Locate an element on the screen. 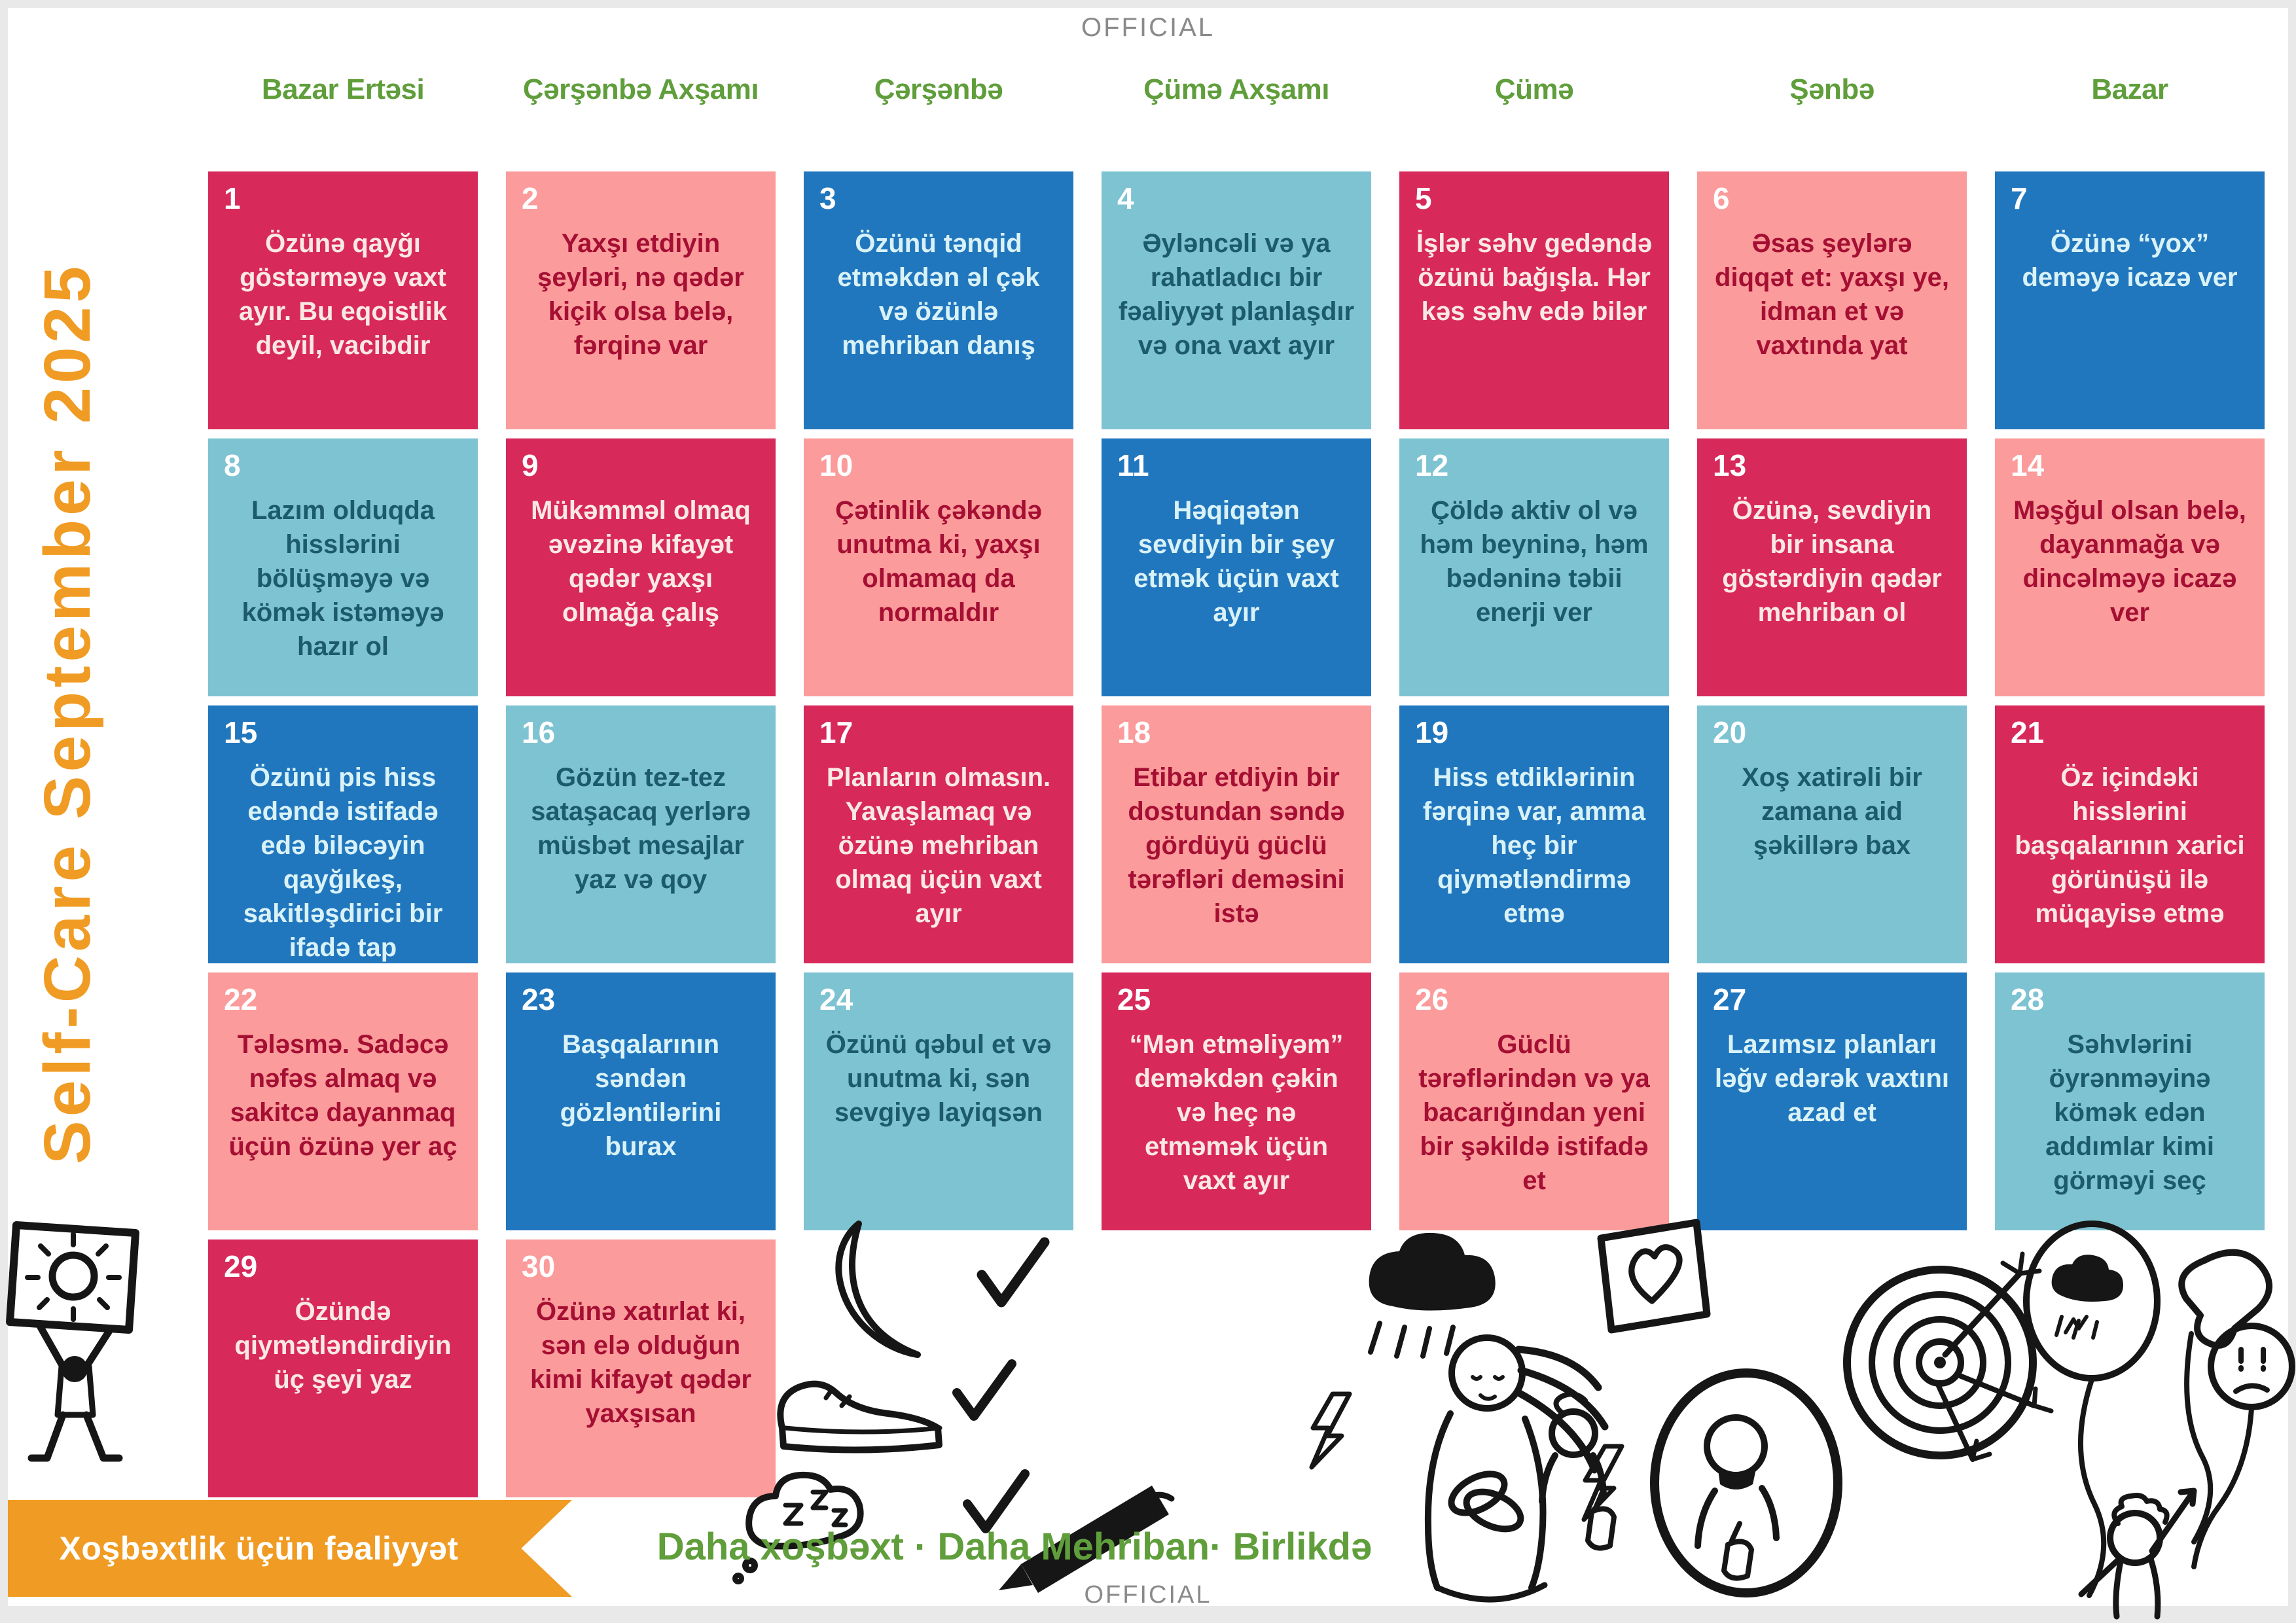  day-number: 28 is located at coordinates (2028, 999).